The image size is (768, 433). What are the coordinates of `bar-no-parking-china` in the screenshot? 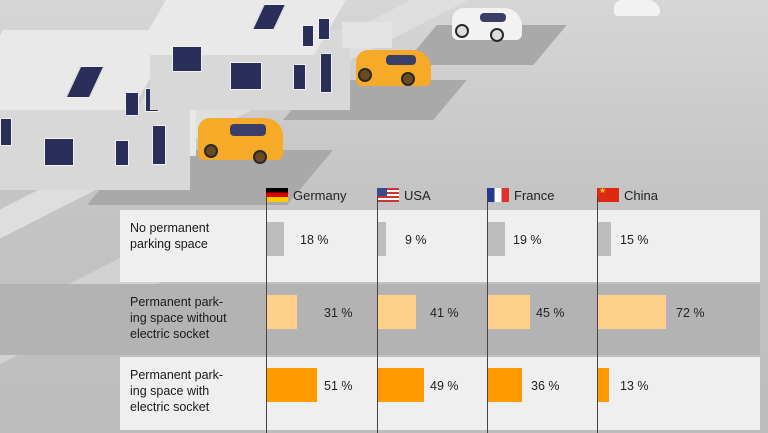 It's located at (604, 239).